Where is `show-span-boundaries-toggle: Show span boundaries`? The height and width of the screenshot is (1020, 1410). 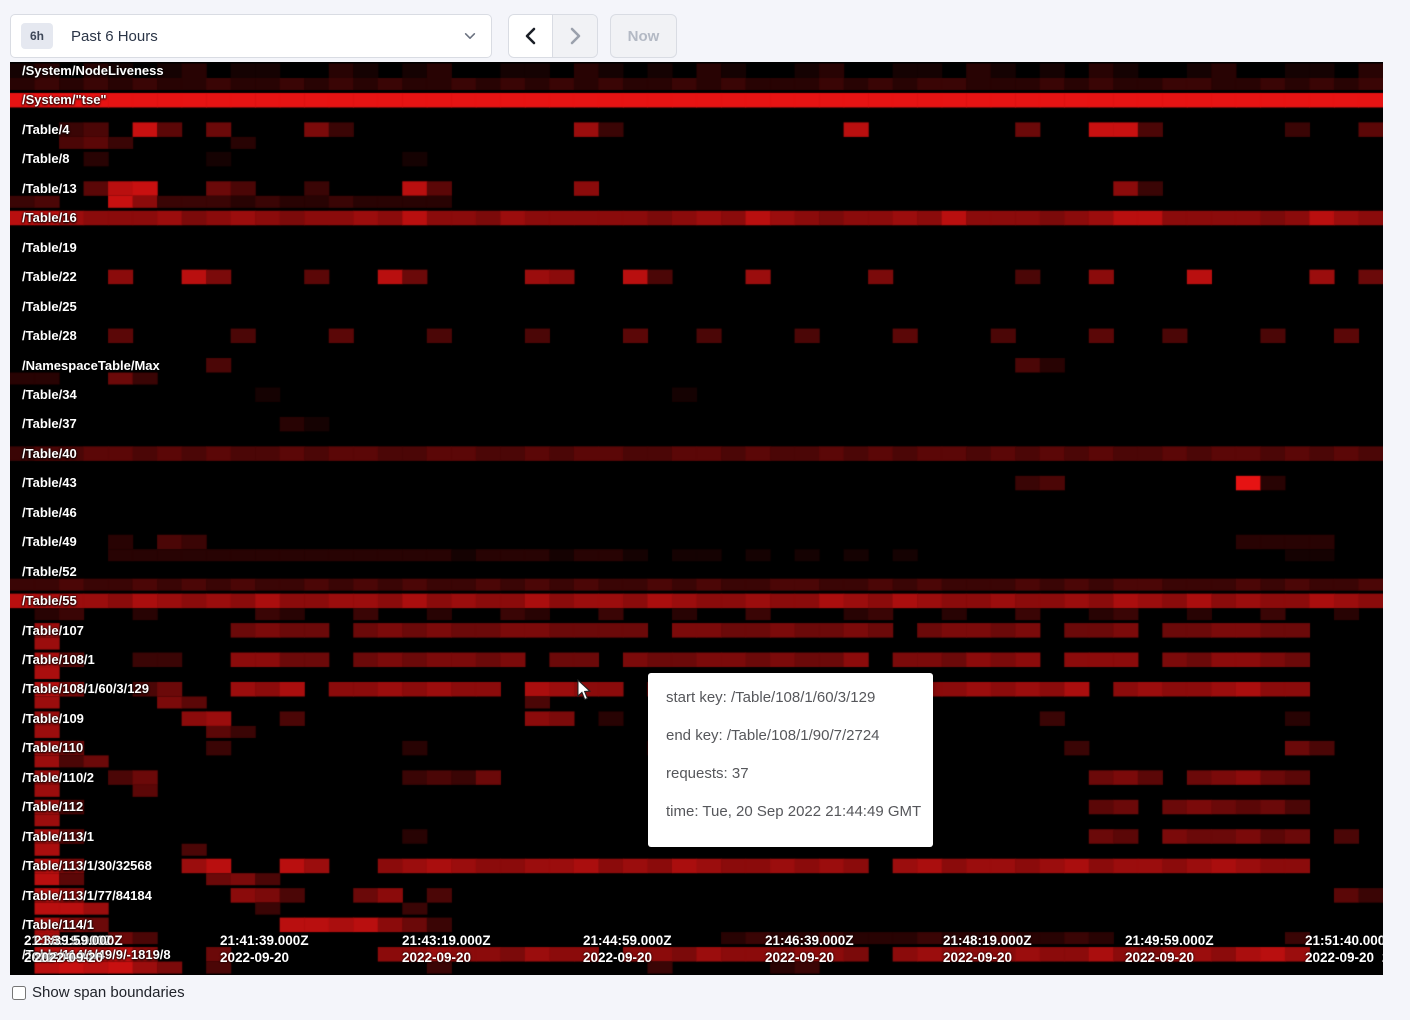
show-span-boundaries-toggle: Show span boundaries is located at coordinates (98, 992).